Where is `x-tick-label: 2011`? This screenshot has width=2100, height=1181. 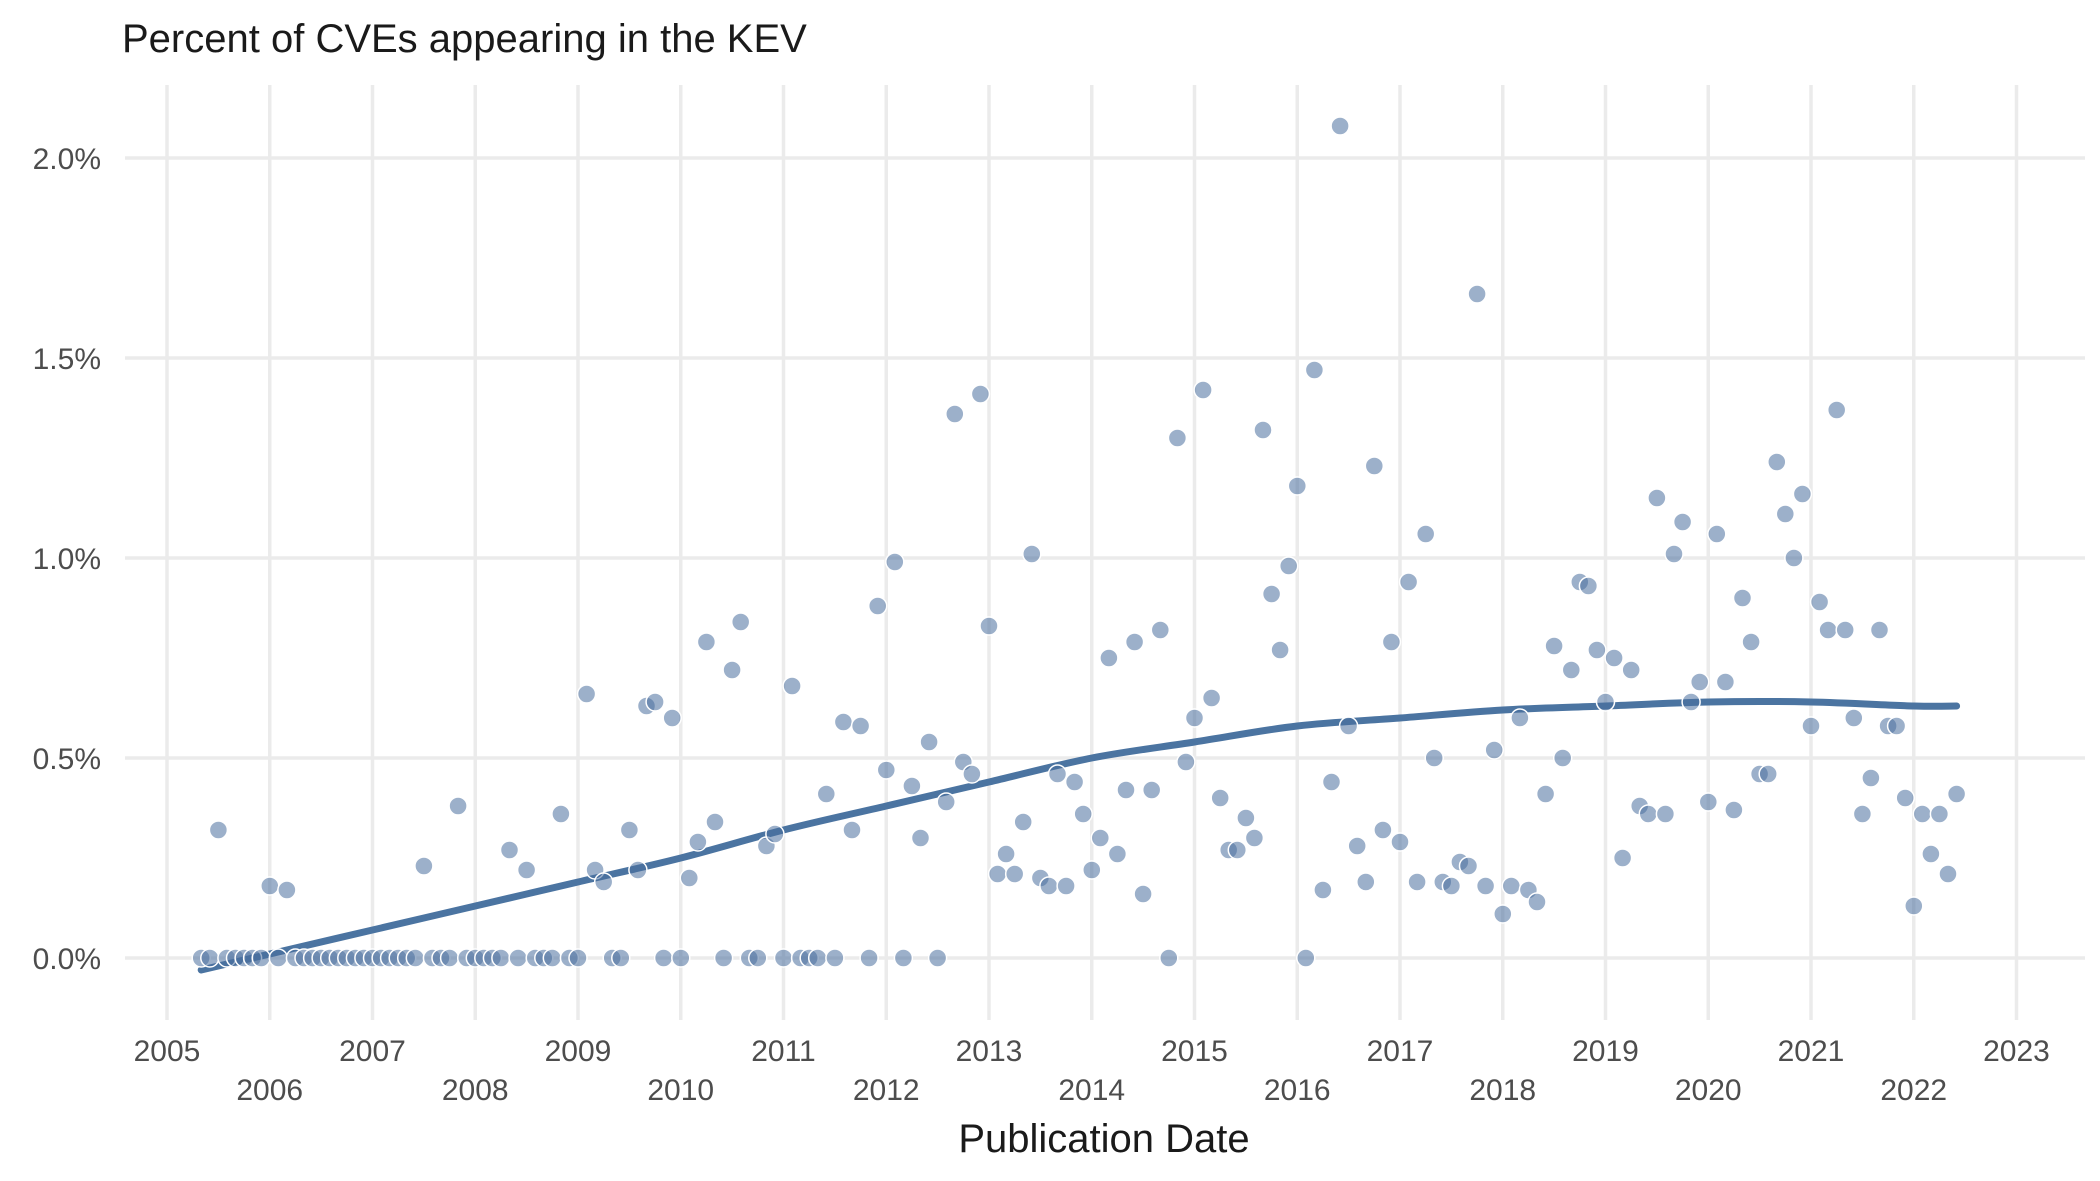 x-tick-label: 2011 is located at coordinates (783, 1051).